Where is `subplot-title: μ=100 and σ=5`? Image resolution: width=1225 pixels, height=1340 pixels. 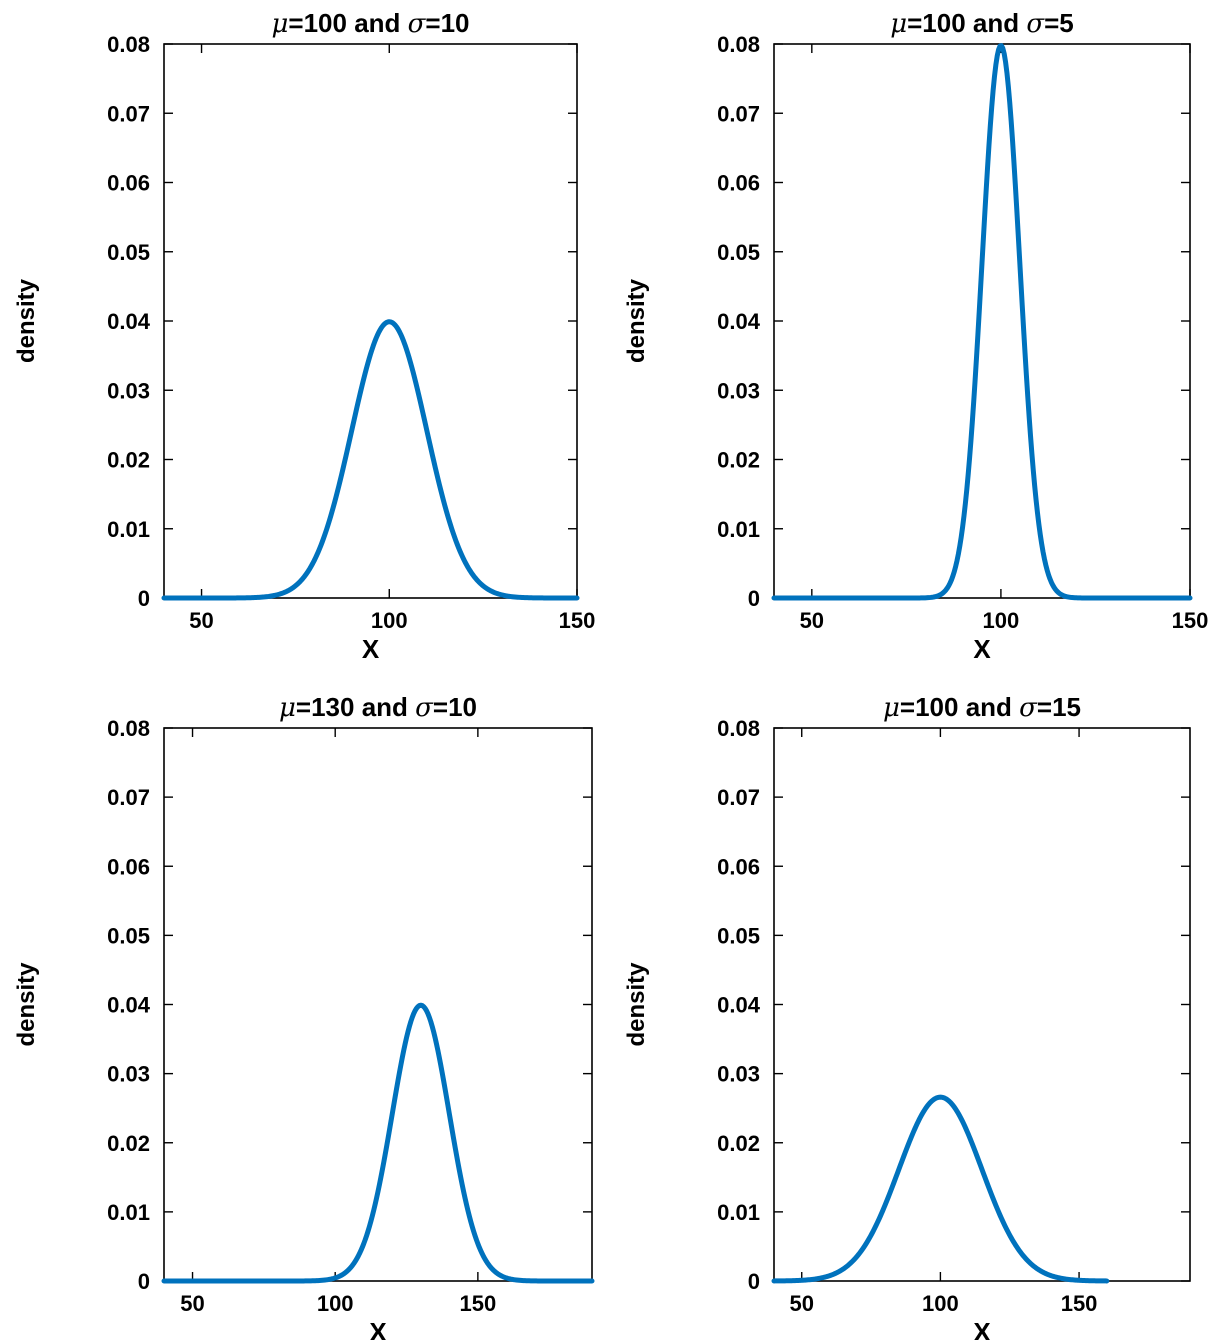 subplot-title: μ=100 and σ=5 is located at coordinates (982, 23).